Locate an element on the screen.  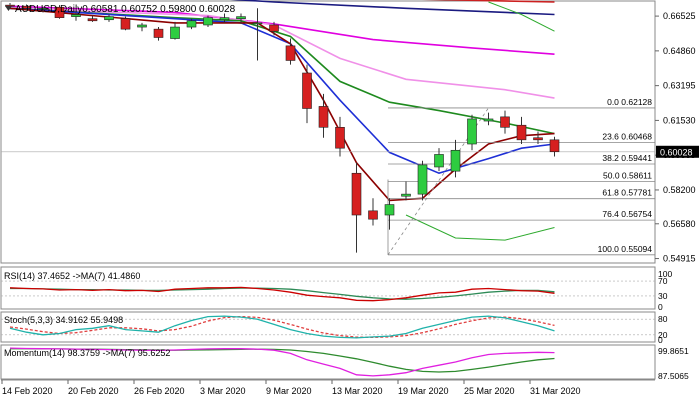
panel-tick-label: 100 is located at coordinates (665, 274).